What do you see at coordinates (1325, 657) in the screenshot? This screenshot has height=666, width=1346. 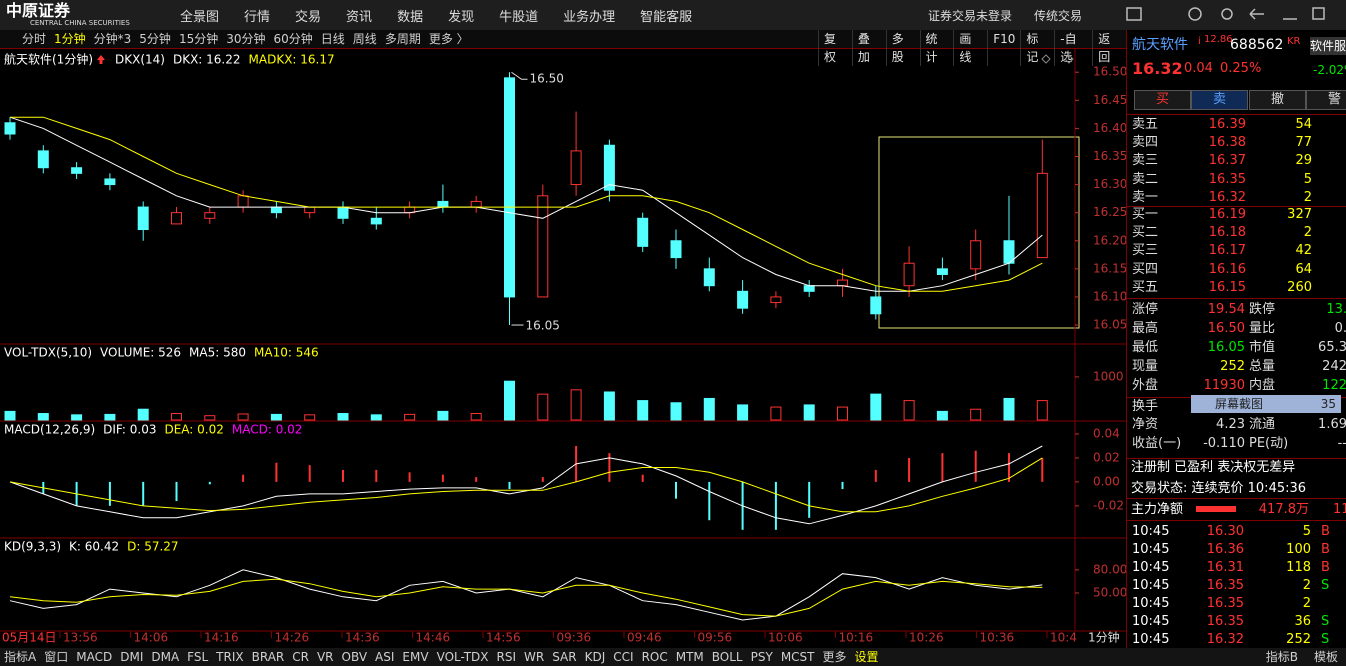 I see `indicator-tab: 模板` at bounding box center [1325, 657].